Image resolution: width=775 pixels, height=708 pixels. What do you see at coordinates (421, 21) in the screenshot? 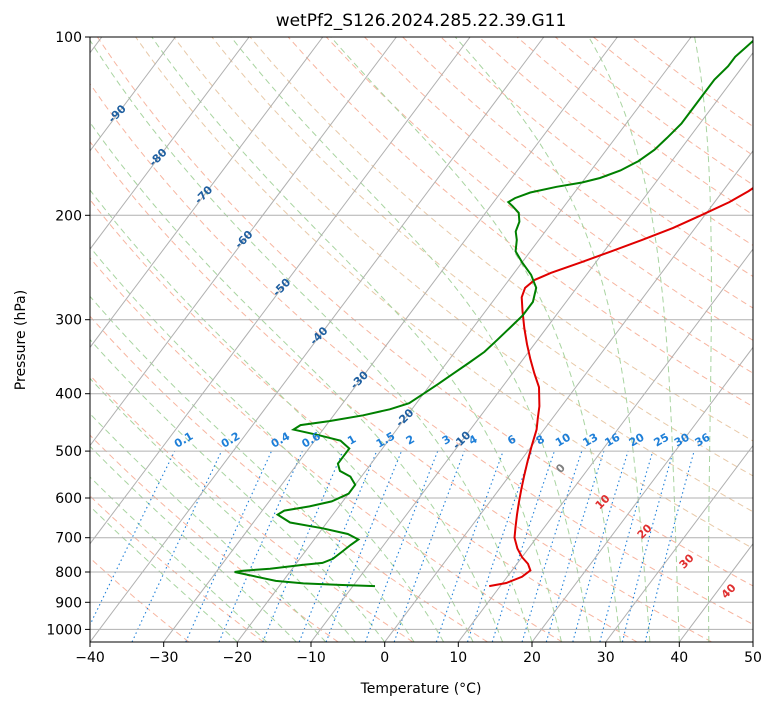
I see `chart-title: wetPf2_S126.2024.285.22.39.G11` at bounding box center [421, 21].